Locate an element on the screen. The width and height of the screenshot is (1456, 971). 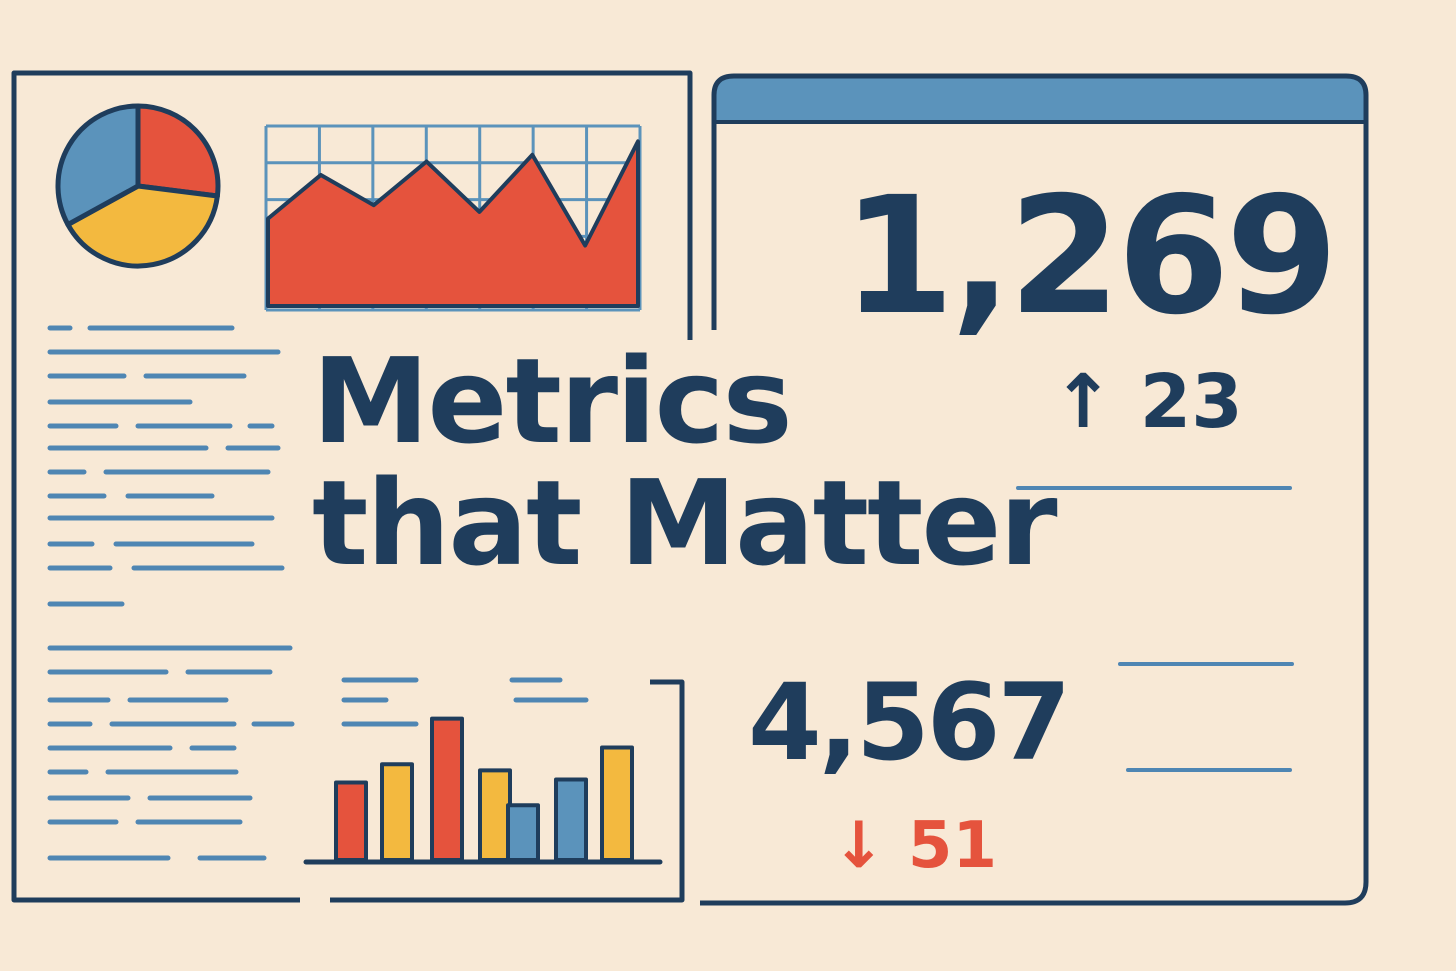
headline-line-1: Metrics is located at coordinates (552, 401).